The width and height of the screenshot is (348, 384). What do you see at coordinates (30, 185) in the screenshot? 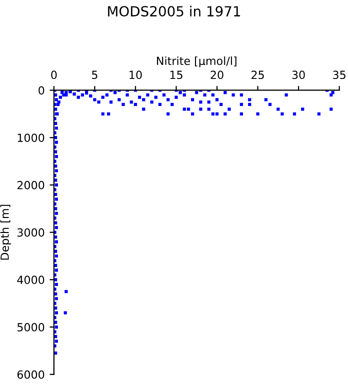
I see `y-tick-label: 2000` at bounding box center [30, 185].